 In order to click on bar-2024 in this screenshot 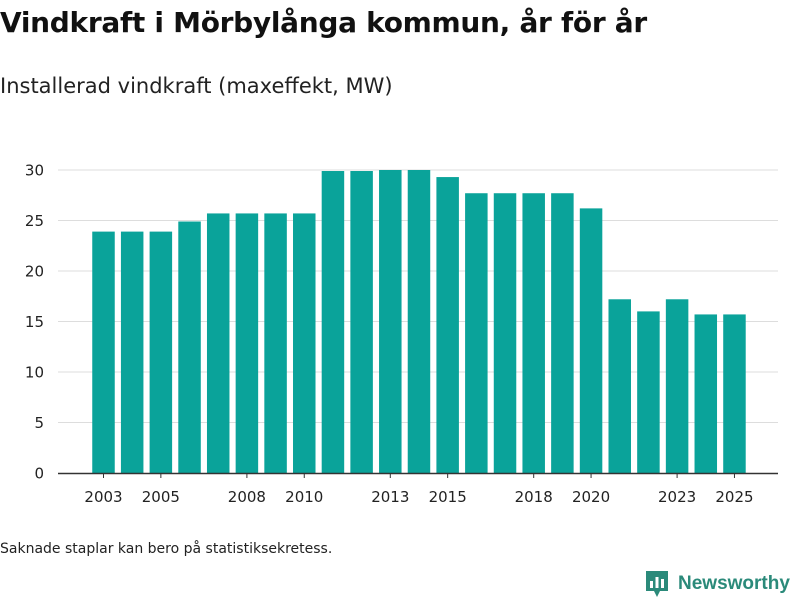, I will do `click(706, 393)`.